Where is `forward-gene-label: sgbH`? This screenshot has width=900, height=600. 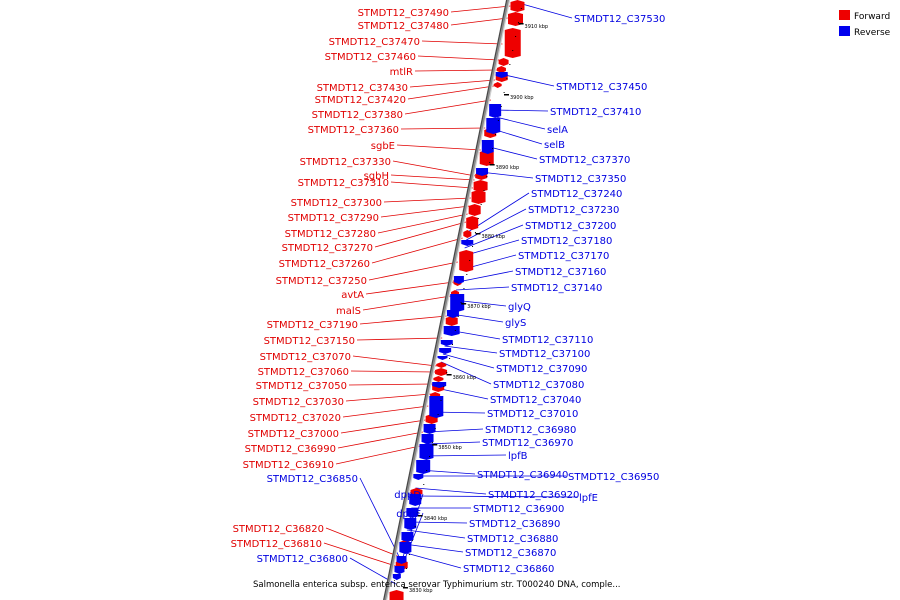 forward-gene-label: sgbH is located at coordinates (376, 176).